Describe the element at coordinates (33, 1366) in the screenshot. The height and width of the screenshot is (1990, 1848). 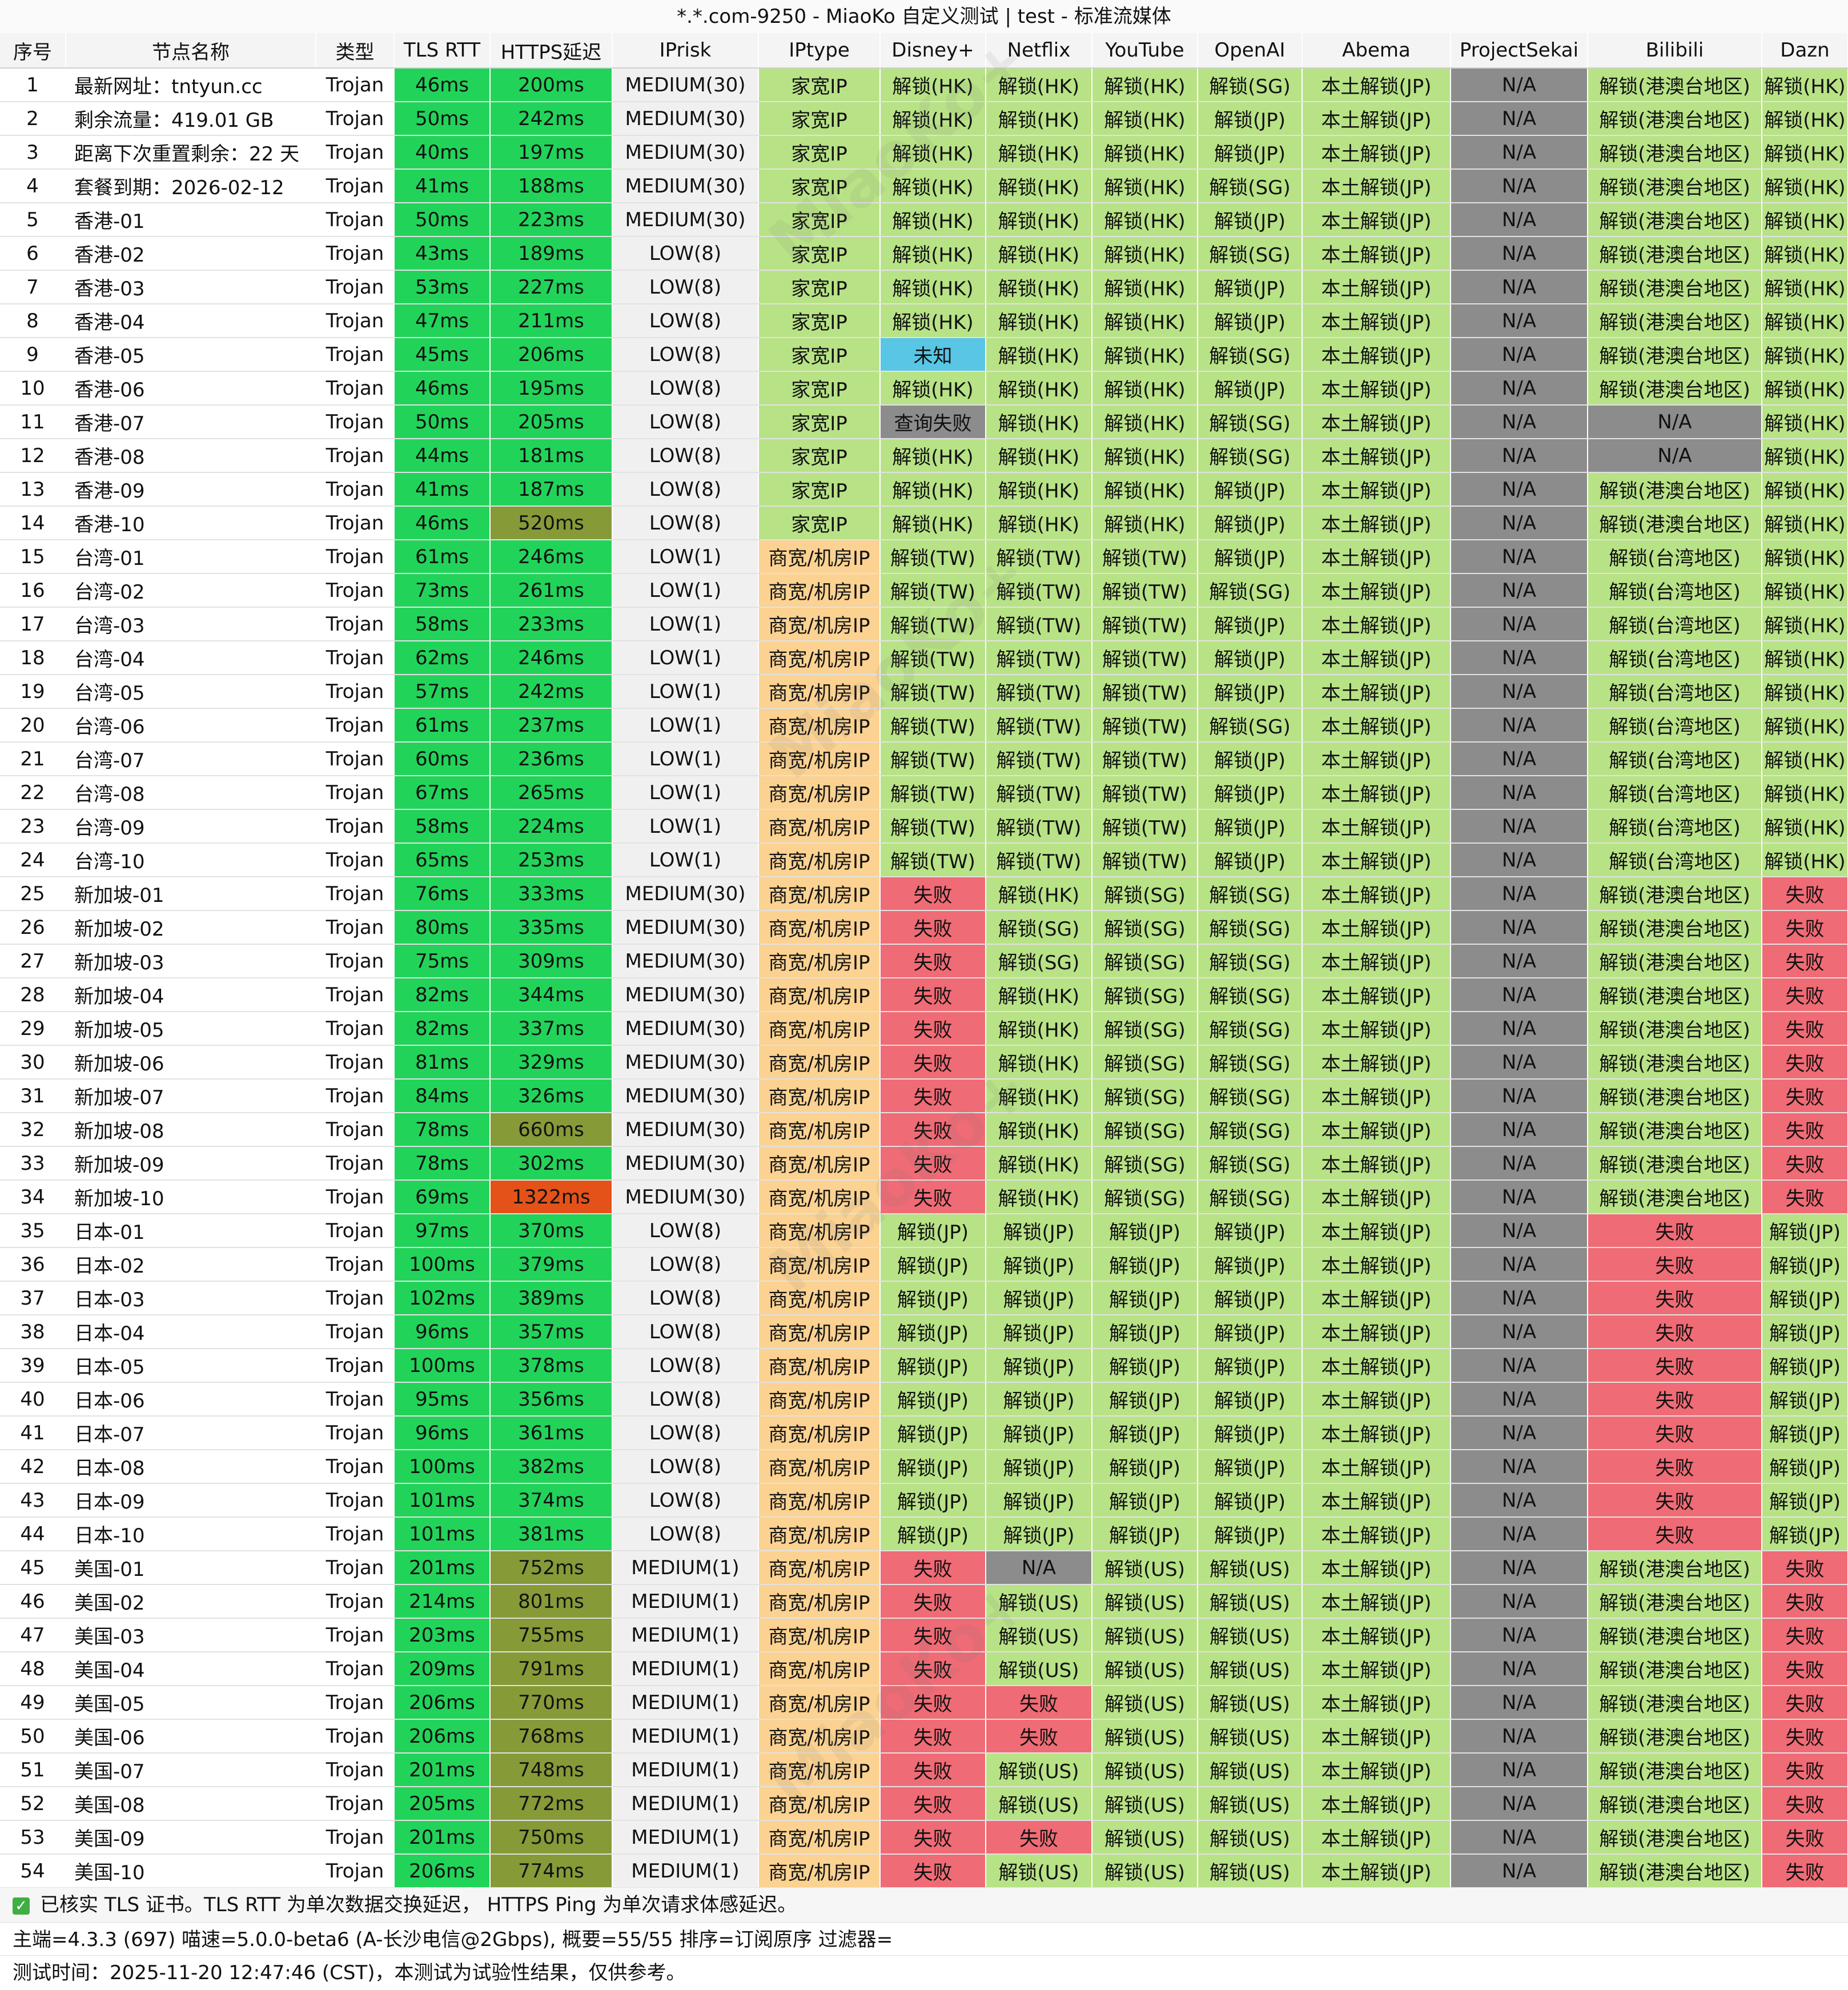
I see `cell-index: 39` at that location.